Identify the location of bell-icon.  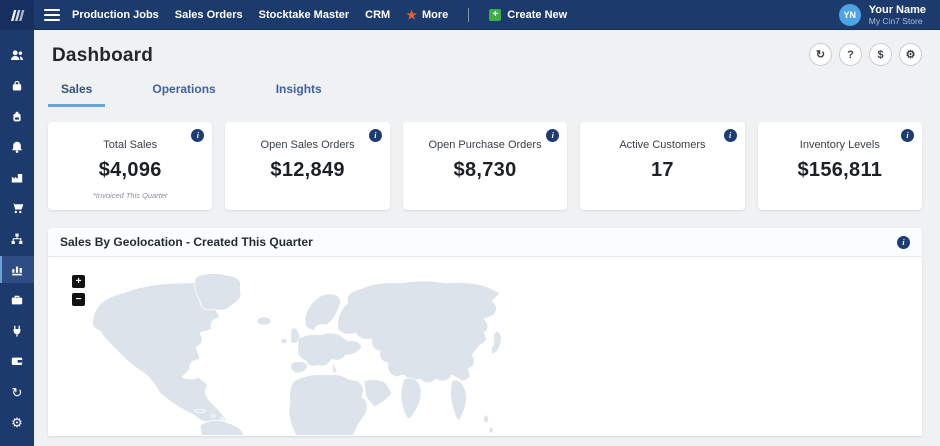
(17, 147).